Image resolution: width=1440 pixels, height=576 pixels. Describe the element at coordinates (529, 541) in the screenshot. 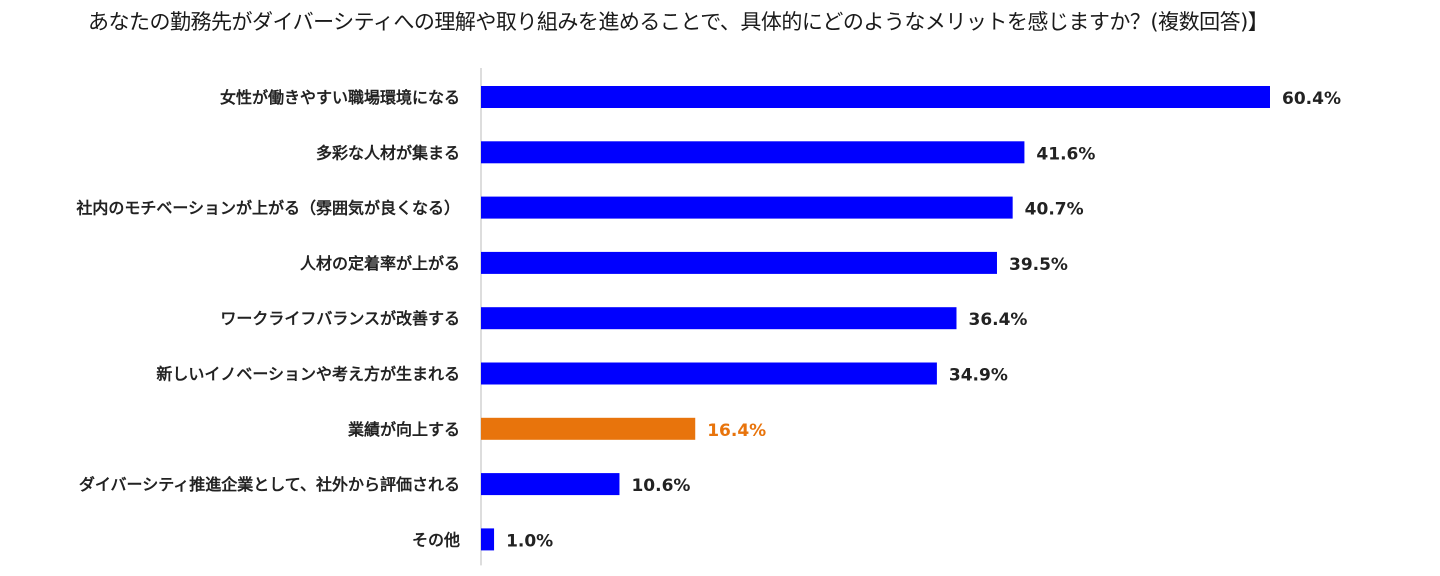

I see `value-label: 1.0%` at that location.